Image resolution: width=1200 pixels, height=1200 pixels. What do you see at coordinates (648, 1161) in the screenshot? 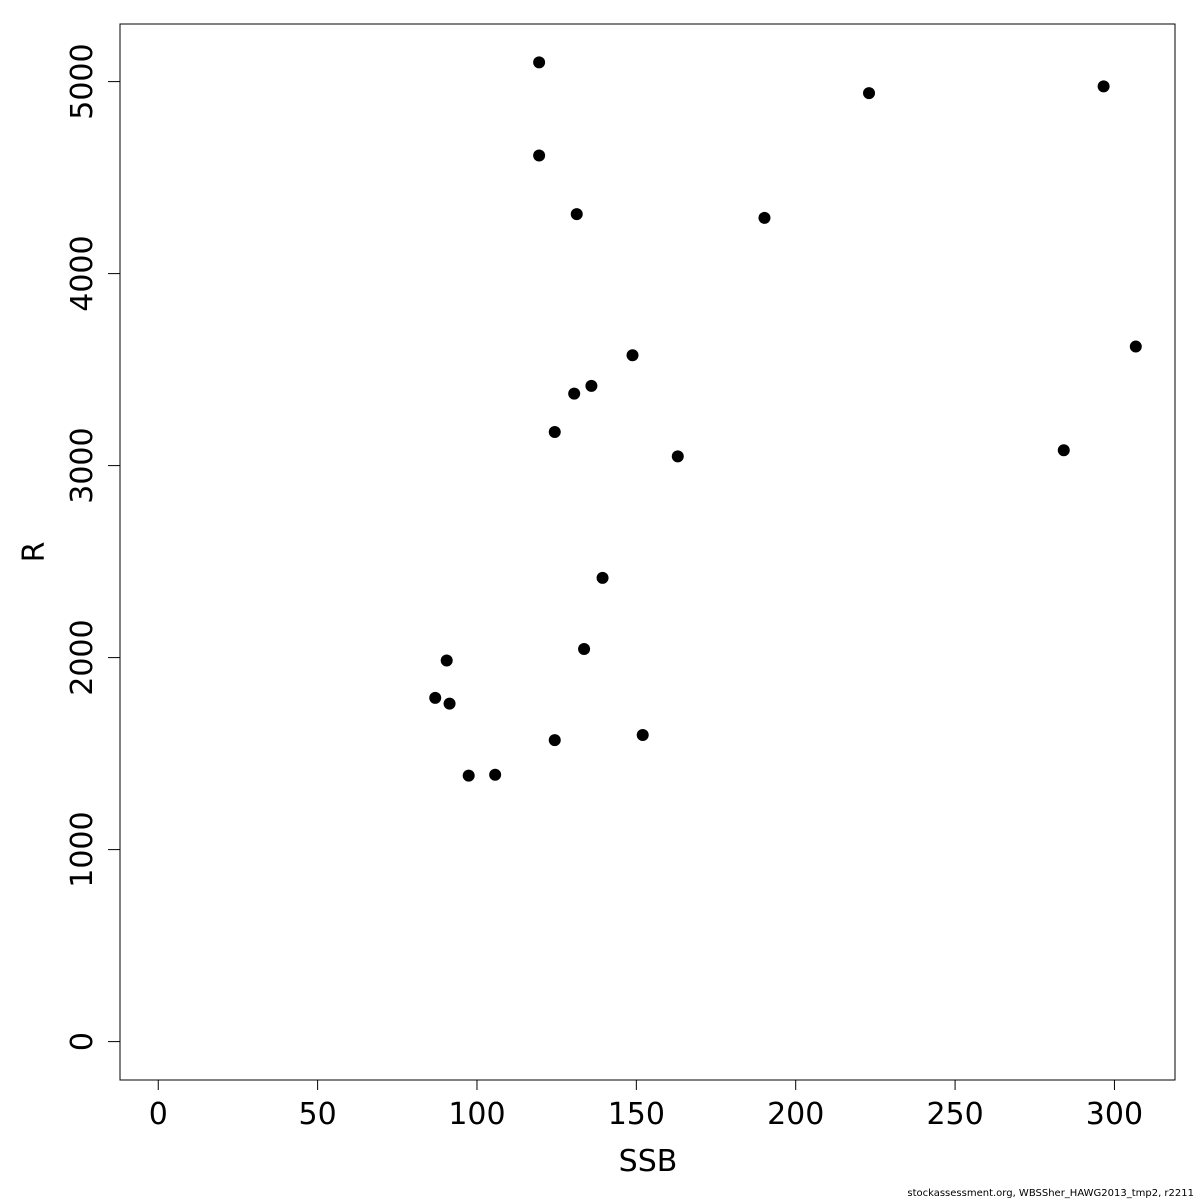
I see `x-axis-label: SSB` at bounding box center [648, 1161].